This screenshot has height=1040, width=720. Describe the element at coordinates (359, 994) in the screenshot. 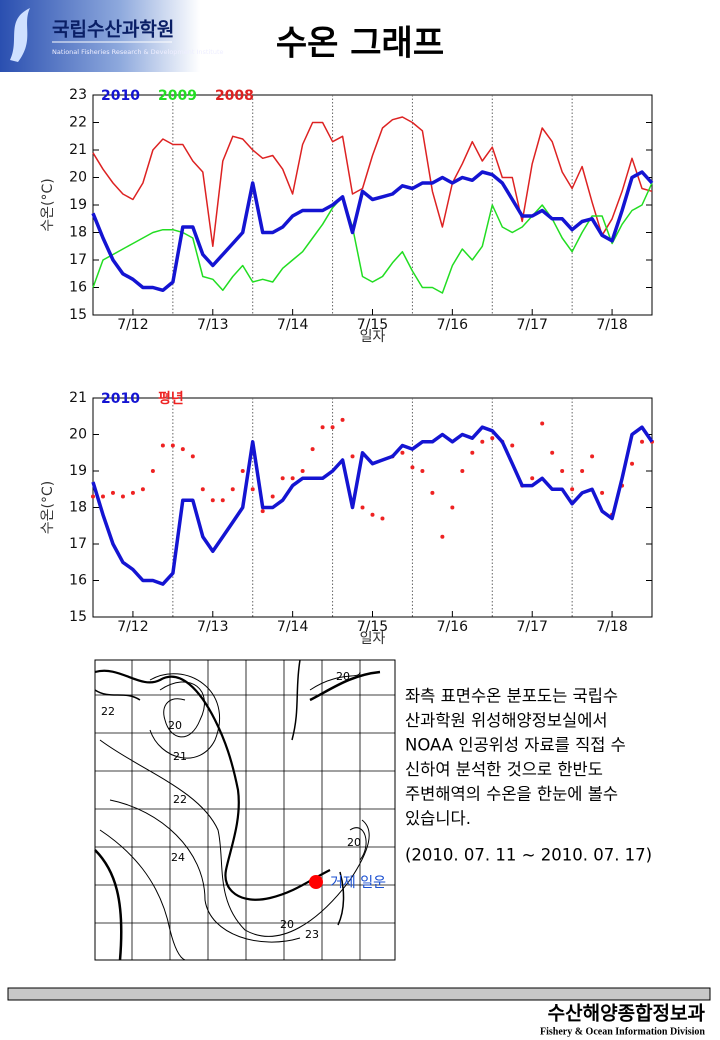

I see `footer-bar` at that location.